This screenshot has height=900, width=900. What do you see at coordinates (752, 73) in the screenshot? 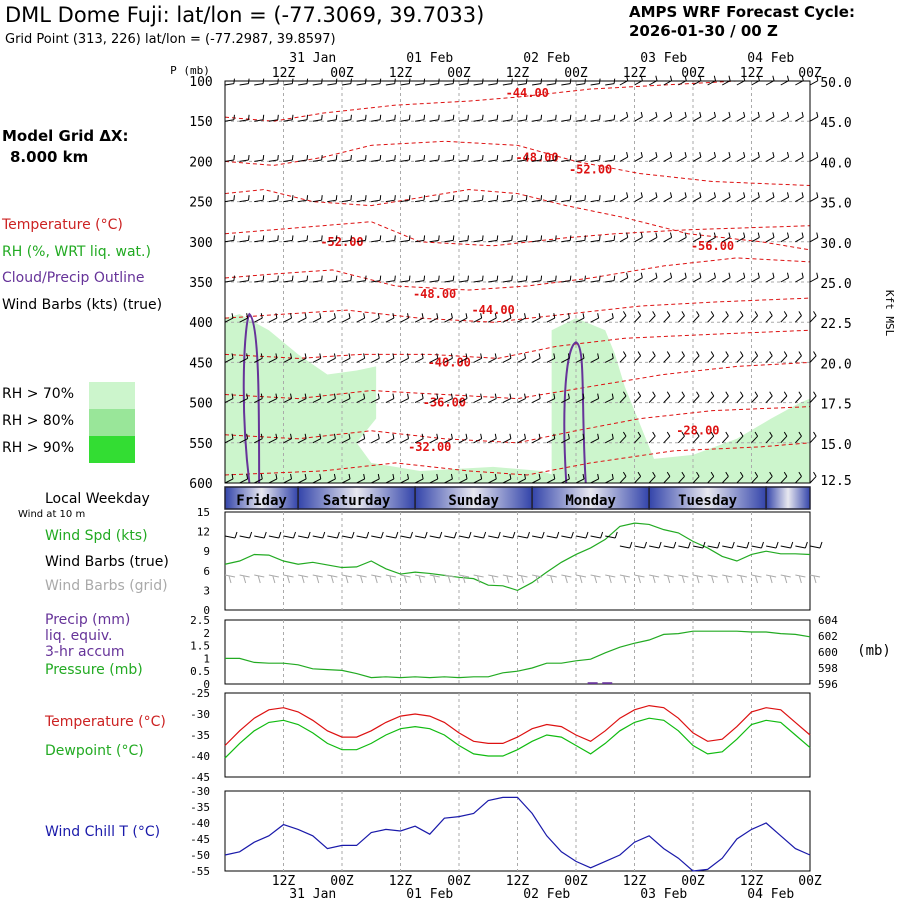
I see `top-time-tick: 12Z` at bounding box center [752, 73].